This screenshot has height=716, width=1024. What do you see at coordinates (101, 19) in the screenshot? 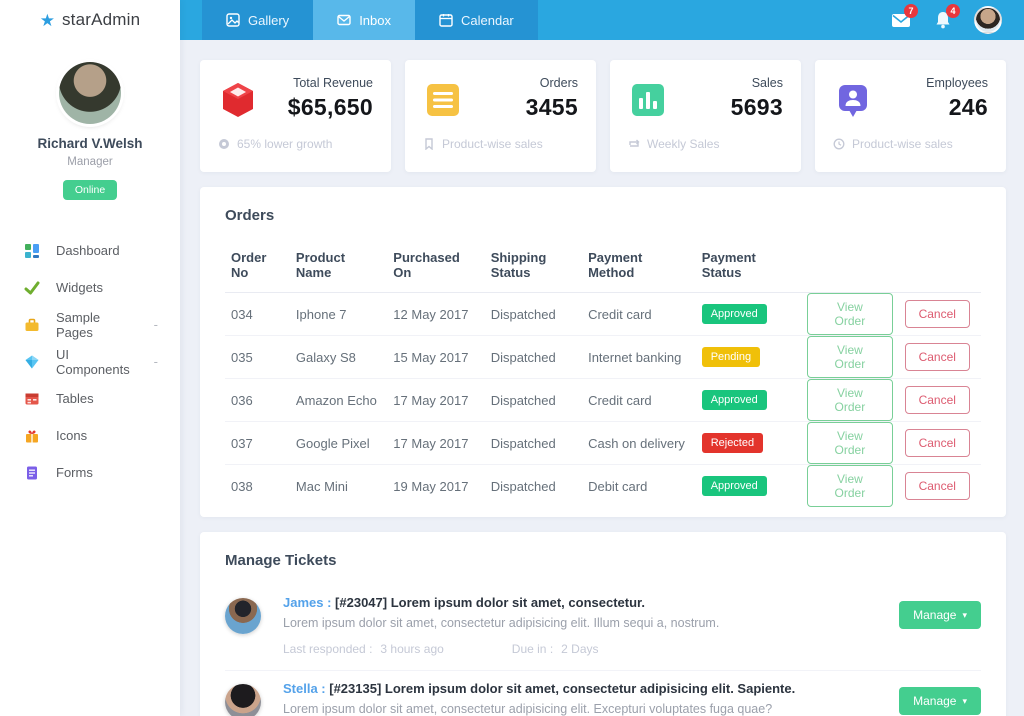
I see `brand-name: starAdmin` at bounding box center [101, 19].